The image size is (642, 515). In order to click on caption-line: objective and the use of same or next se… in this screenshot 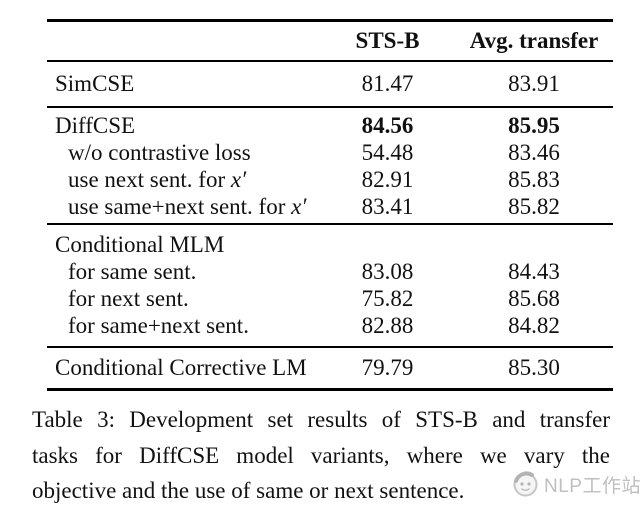, I will do `click(248, 490)`.